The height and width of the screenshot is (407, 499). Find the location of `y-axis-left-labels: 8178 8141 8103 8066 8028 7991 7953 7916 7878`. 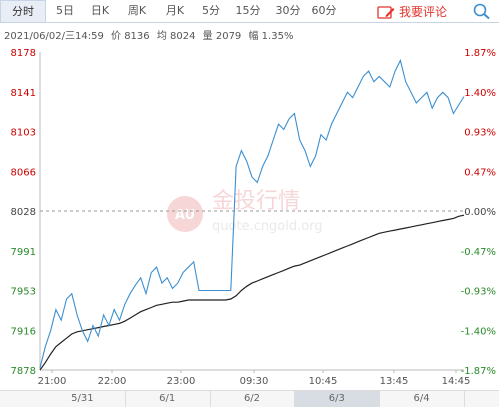

y-axis-left-labels: 8178 8141 8103 8066 8028 7991 7953 7916 7878 is located at coordinates (23, 212).